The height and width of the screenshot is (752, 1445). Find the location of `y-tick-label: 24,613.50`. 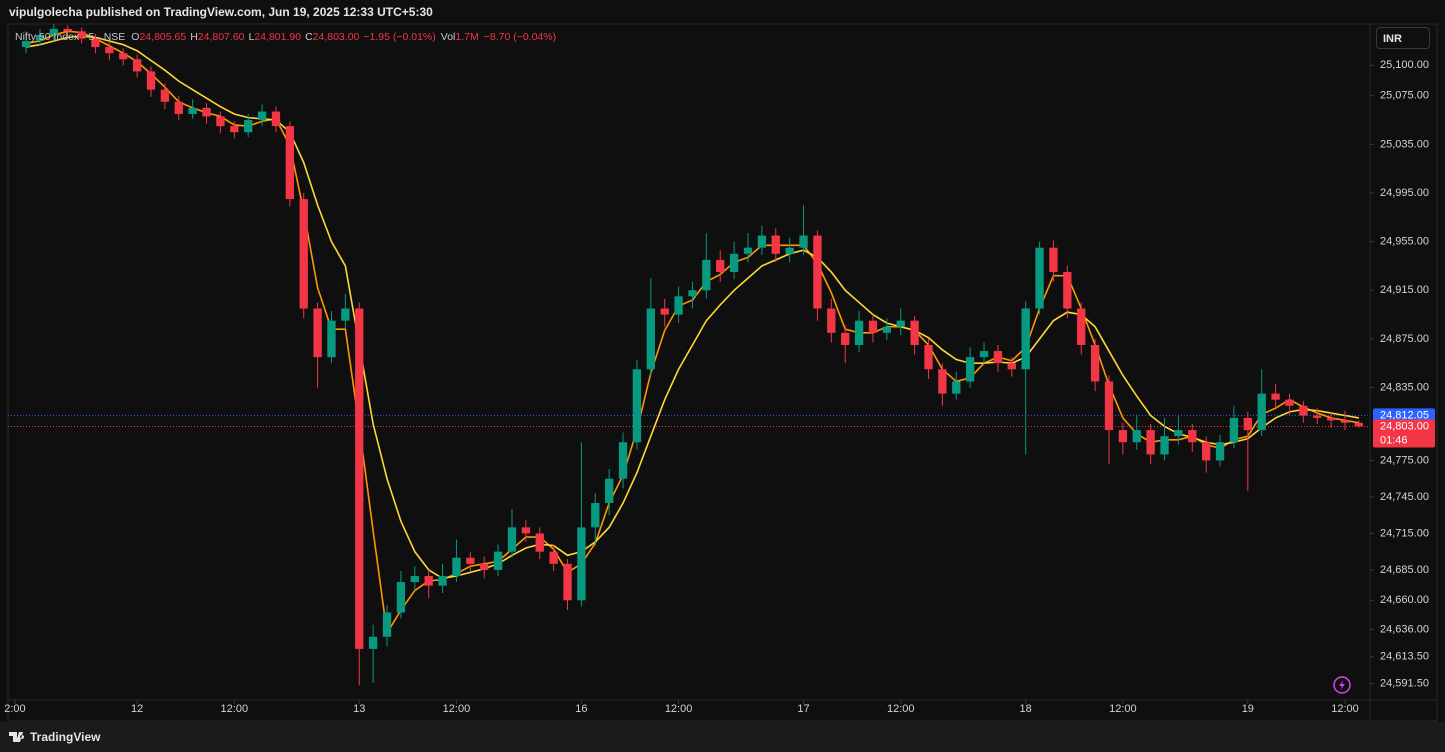

y-tick-label: 24,613.50 is located at coordinates (1404, 657).